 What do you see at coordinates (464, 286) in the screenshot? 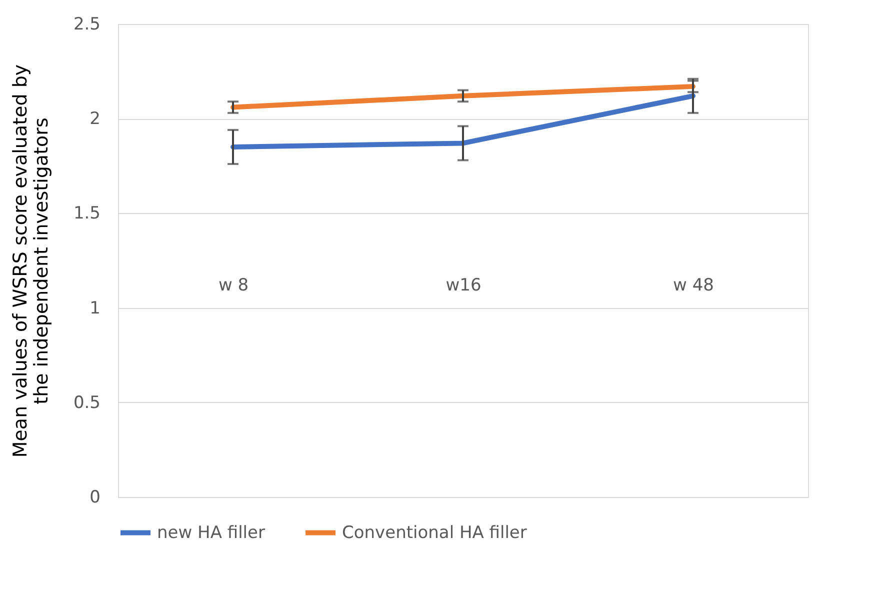
I see `x-tick-label: w16` at bounding box center [464, 286].